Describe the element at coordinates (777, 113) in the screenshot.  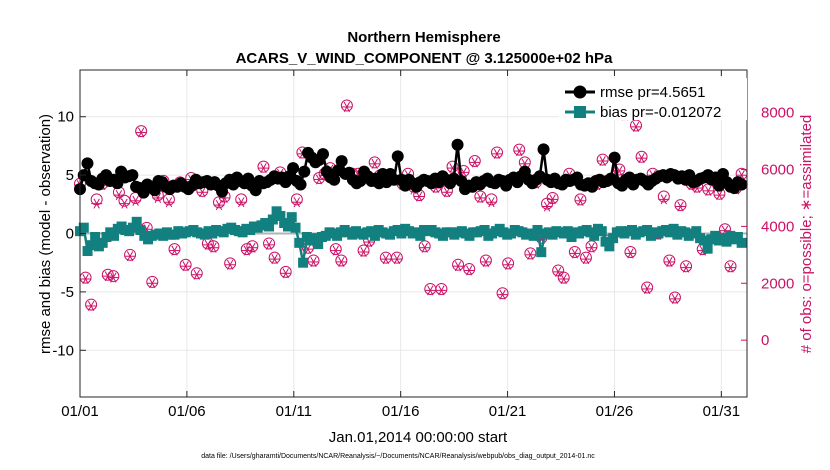
I see `right-y-tick-label: 8000` at that location.